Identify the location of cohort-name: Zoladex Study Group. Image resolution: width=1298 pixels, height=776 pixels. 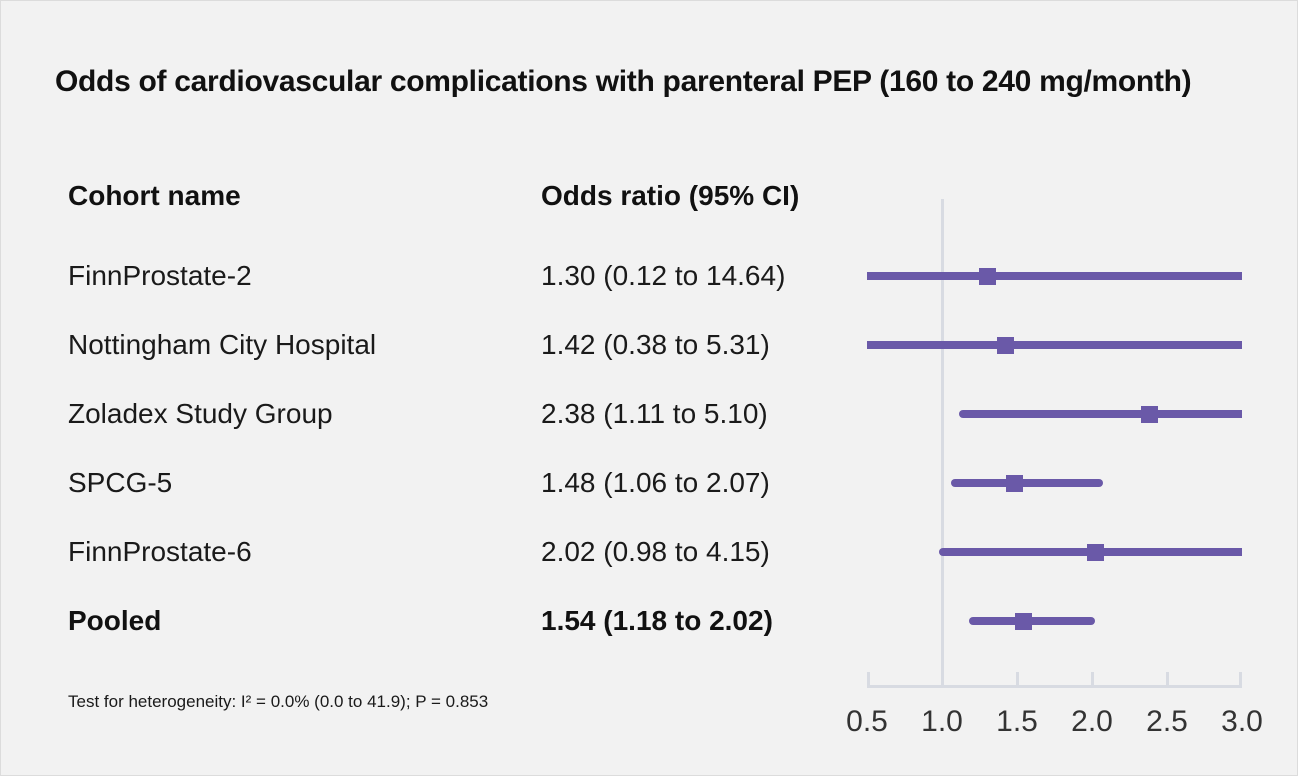
(200, 413).